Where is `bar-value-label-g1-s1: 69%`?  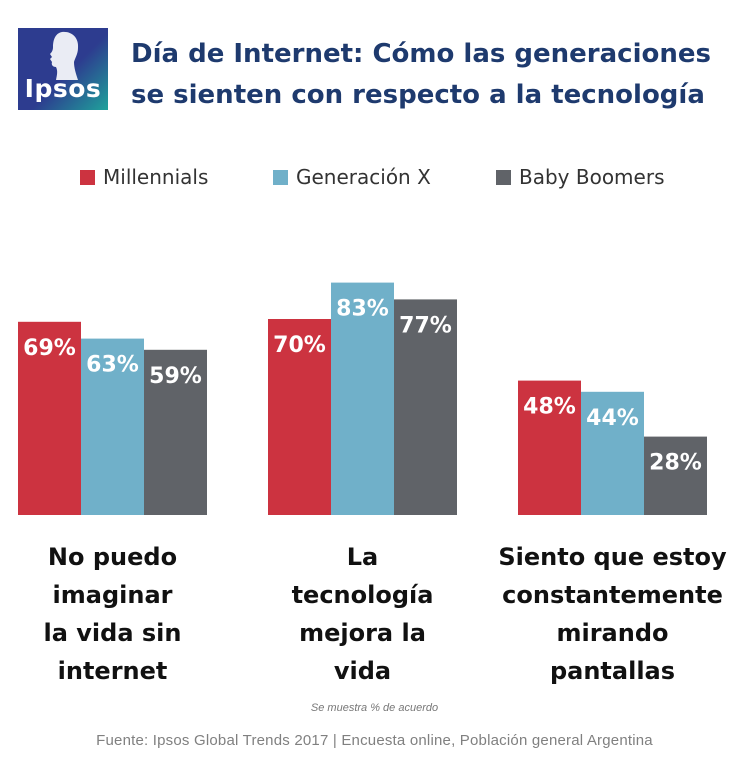
bar-value-label-g1-s1: 69% is located at coordinates (49, 348).